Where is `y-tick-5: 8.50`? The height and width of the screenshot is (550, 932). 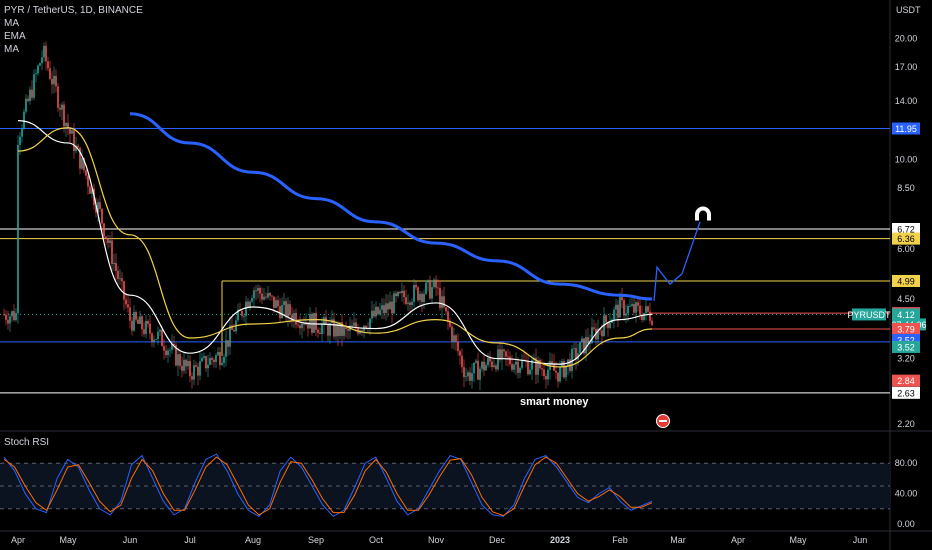 y-tick-5: 8.50 is located at coordinates (906, 188).